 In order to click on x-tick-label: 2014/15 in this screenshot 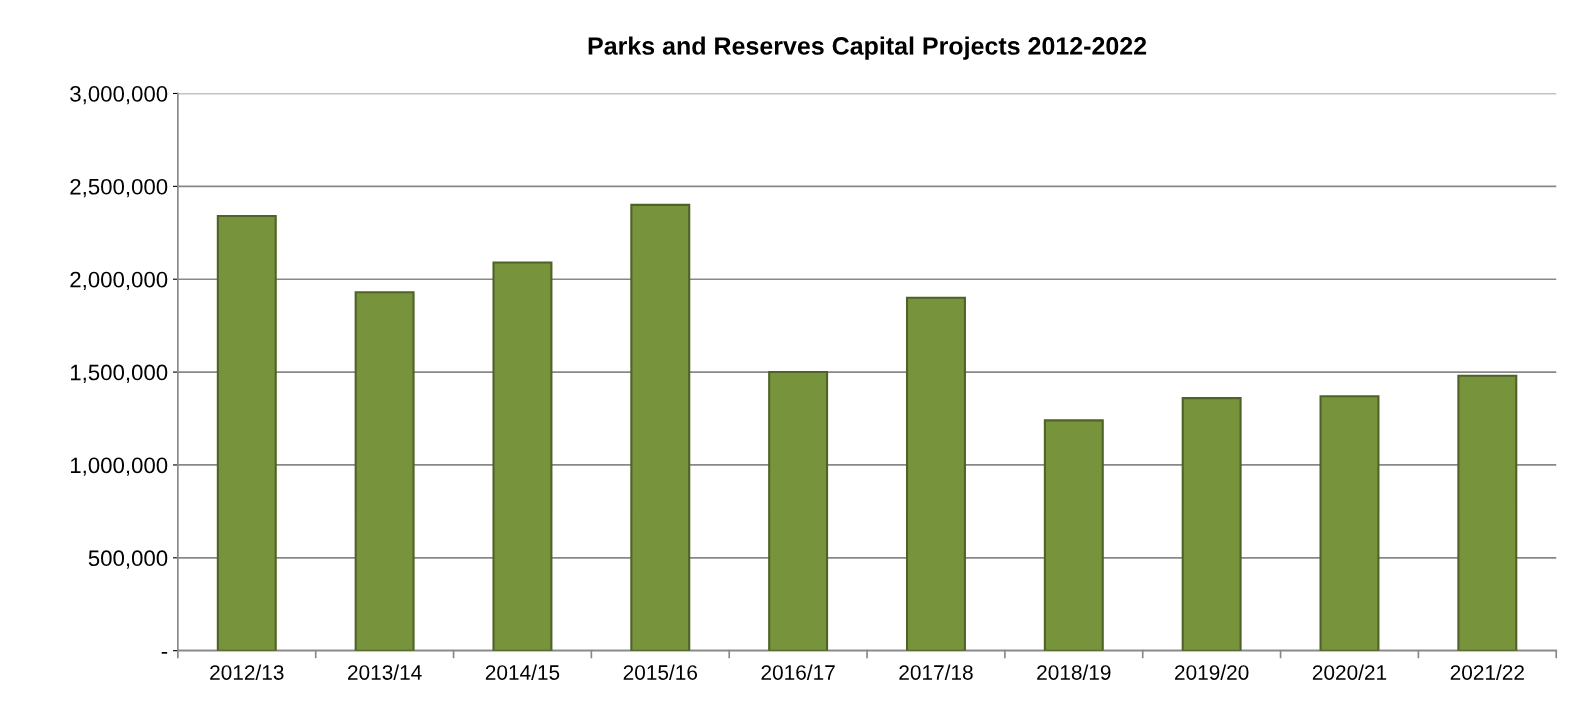, I will do `click(522, 672)`.